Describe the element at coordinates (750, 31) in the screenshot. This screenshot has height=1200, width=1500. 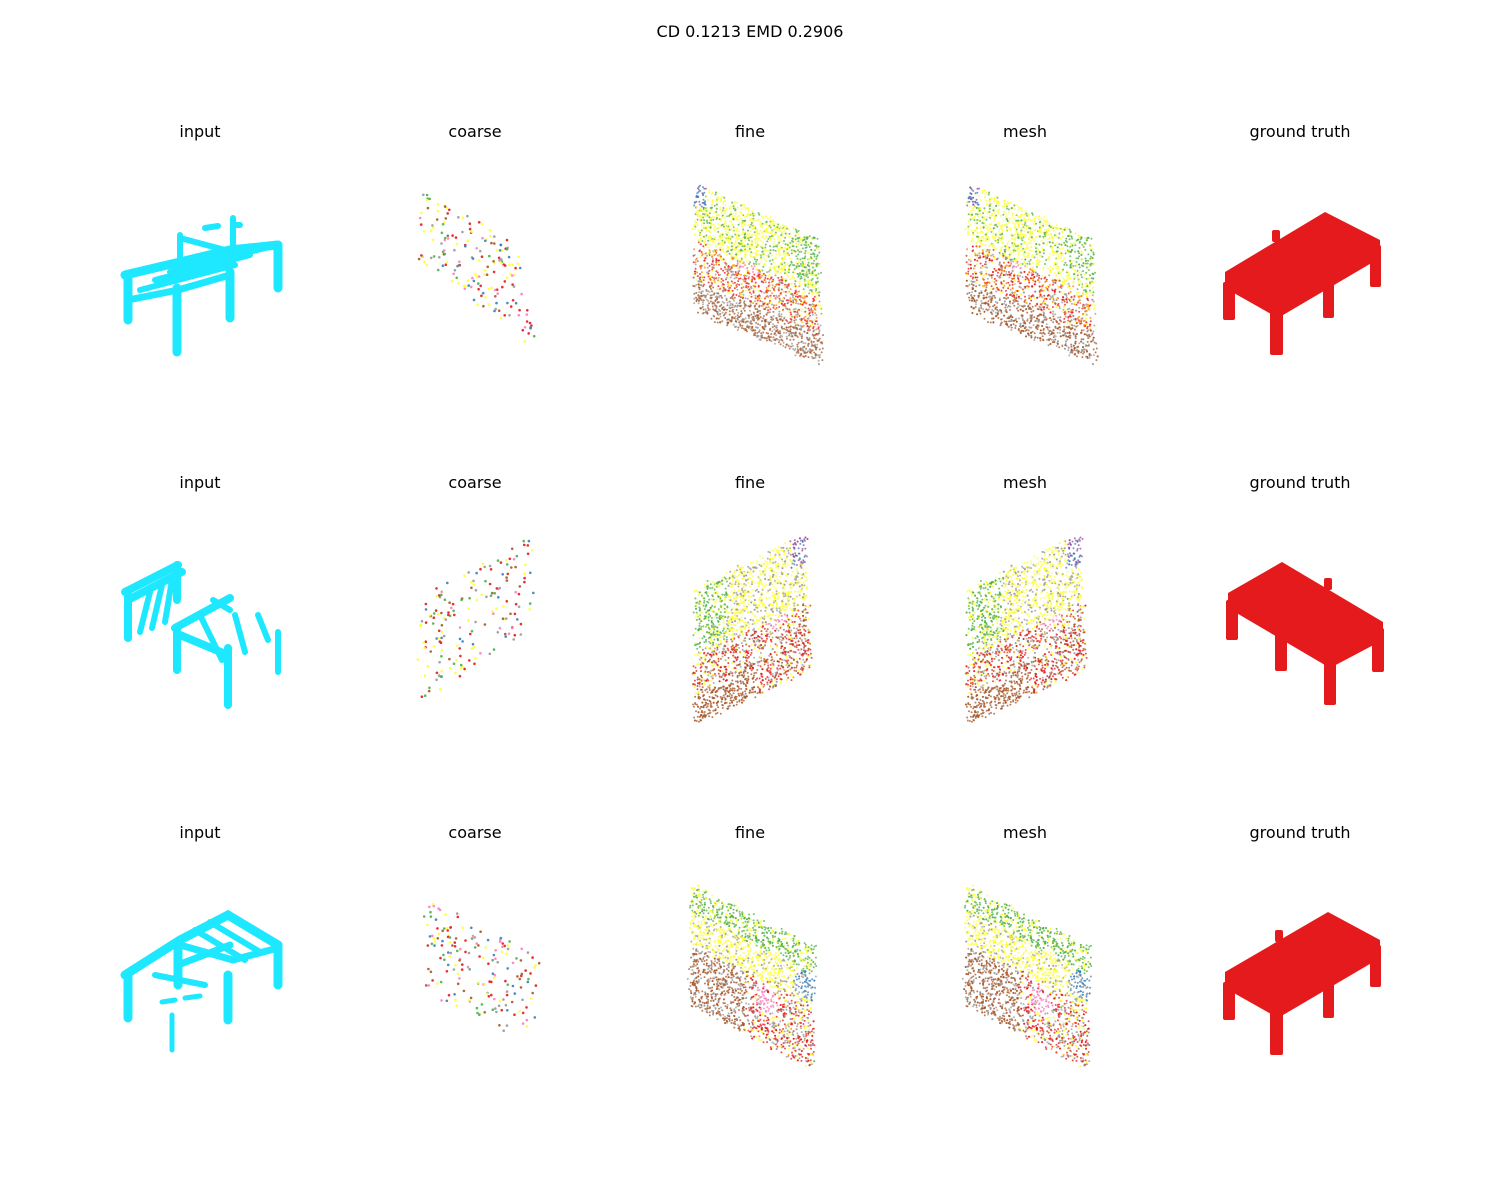
I see `figure-title: CD 0.1213 EMD 0.2906` at that location.